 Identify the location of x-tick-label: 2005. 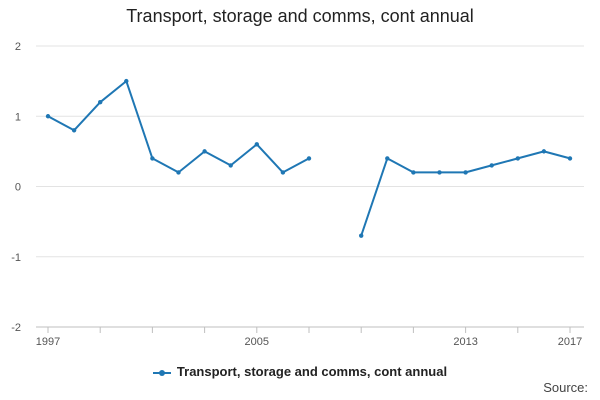
(257, 342).